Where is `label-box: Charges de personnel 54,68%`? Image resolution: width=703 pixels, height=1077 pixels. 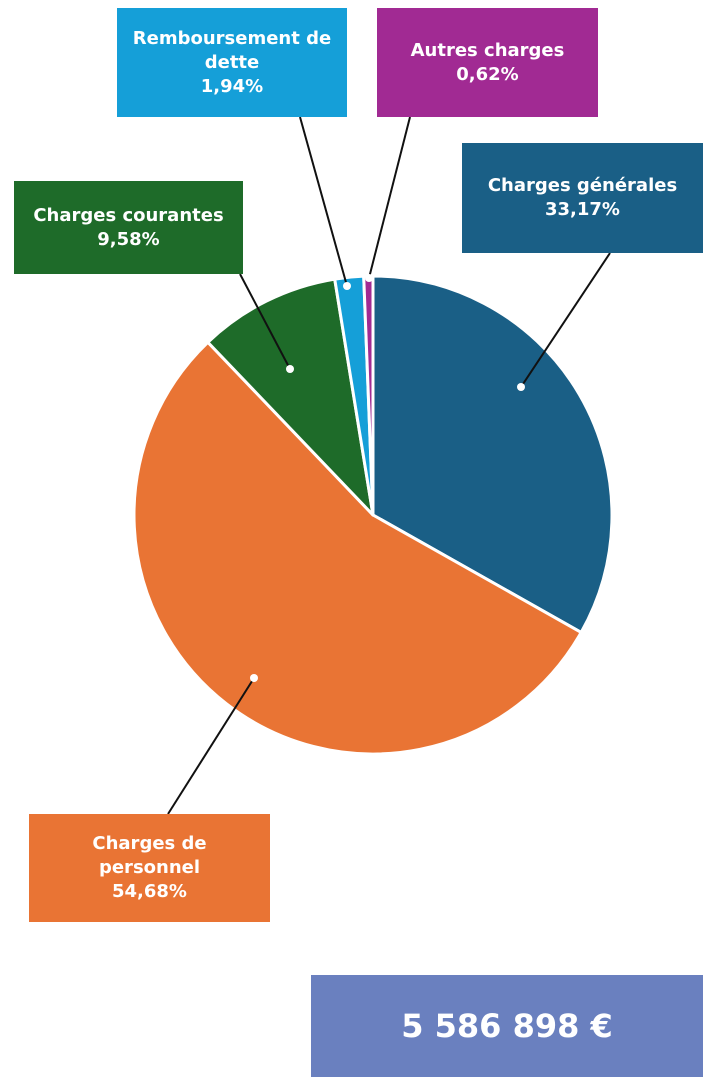 label-box: Charges de personnel 54,68% is located at coordinates (149, 868).